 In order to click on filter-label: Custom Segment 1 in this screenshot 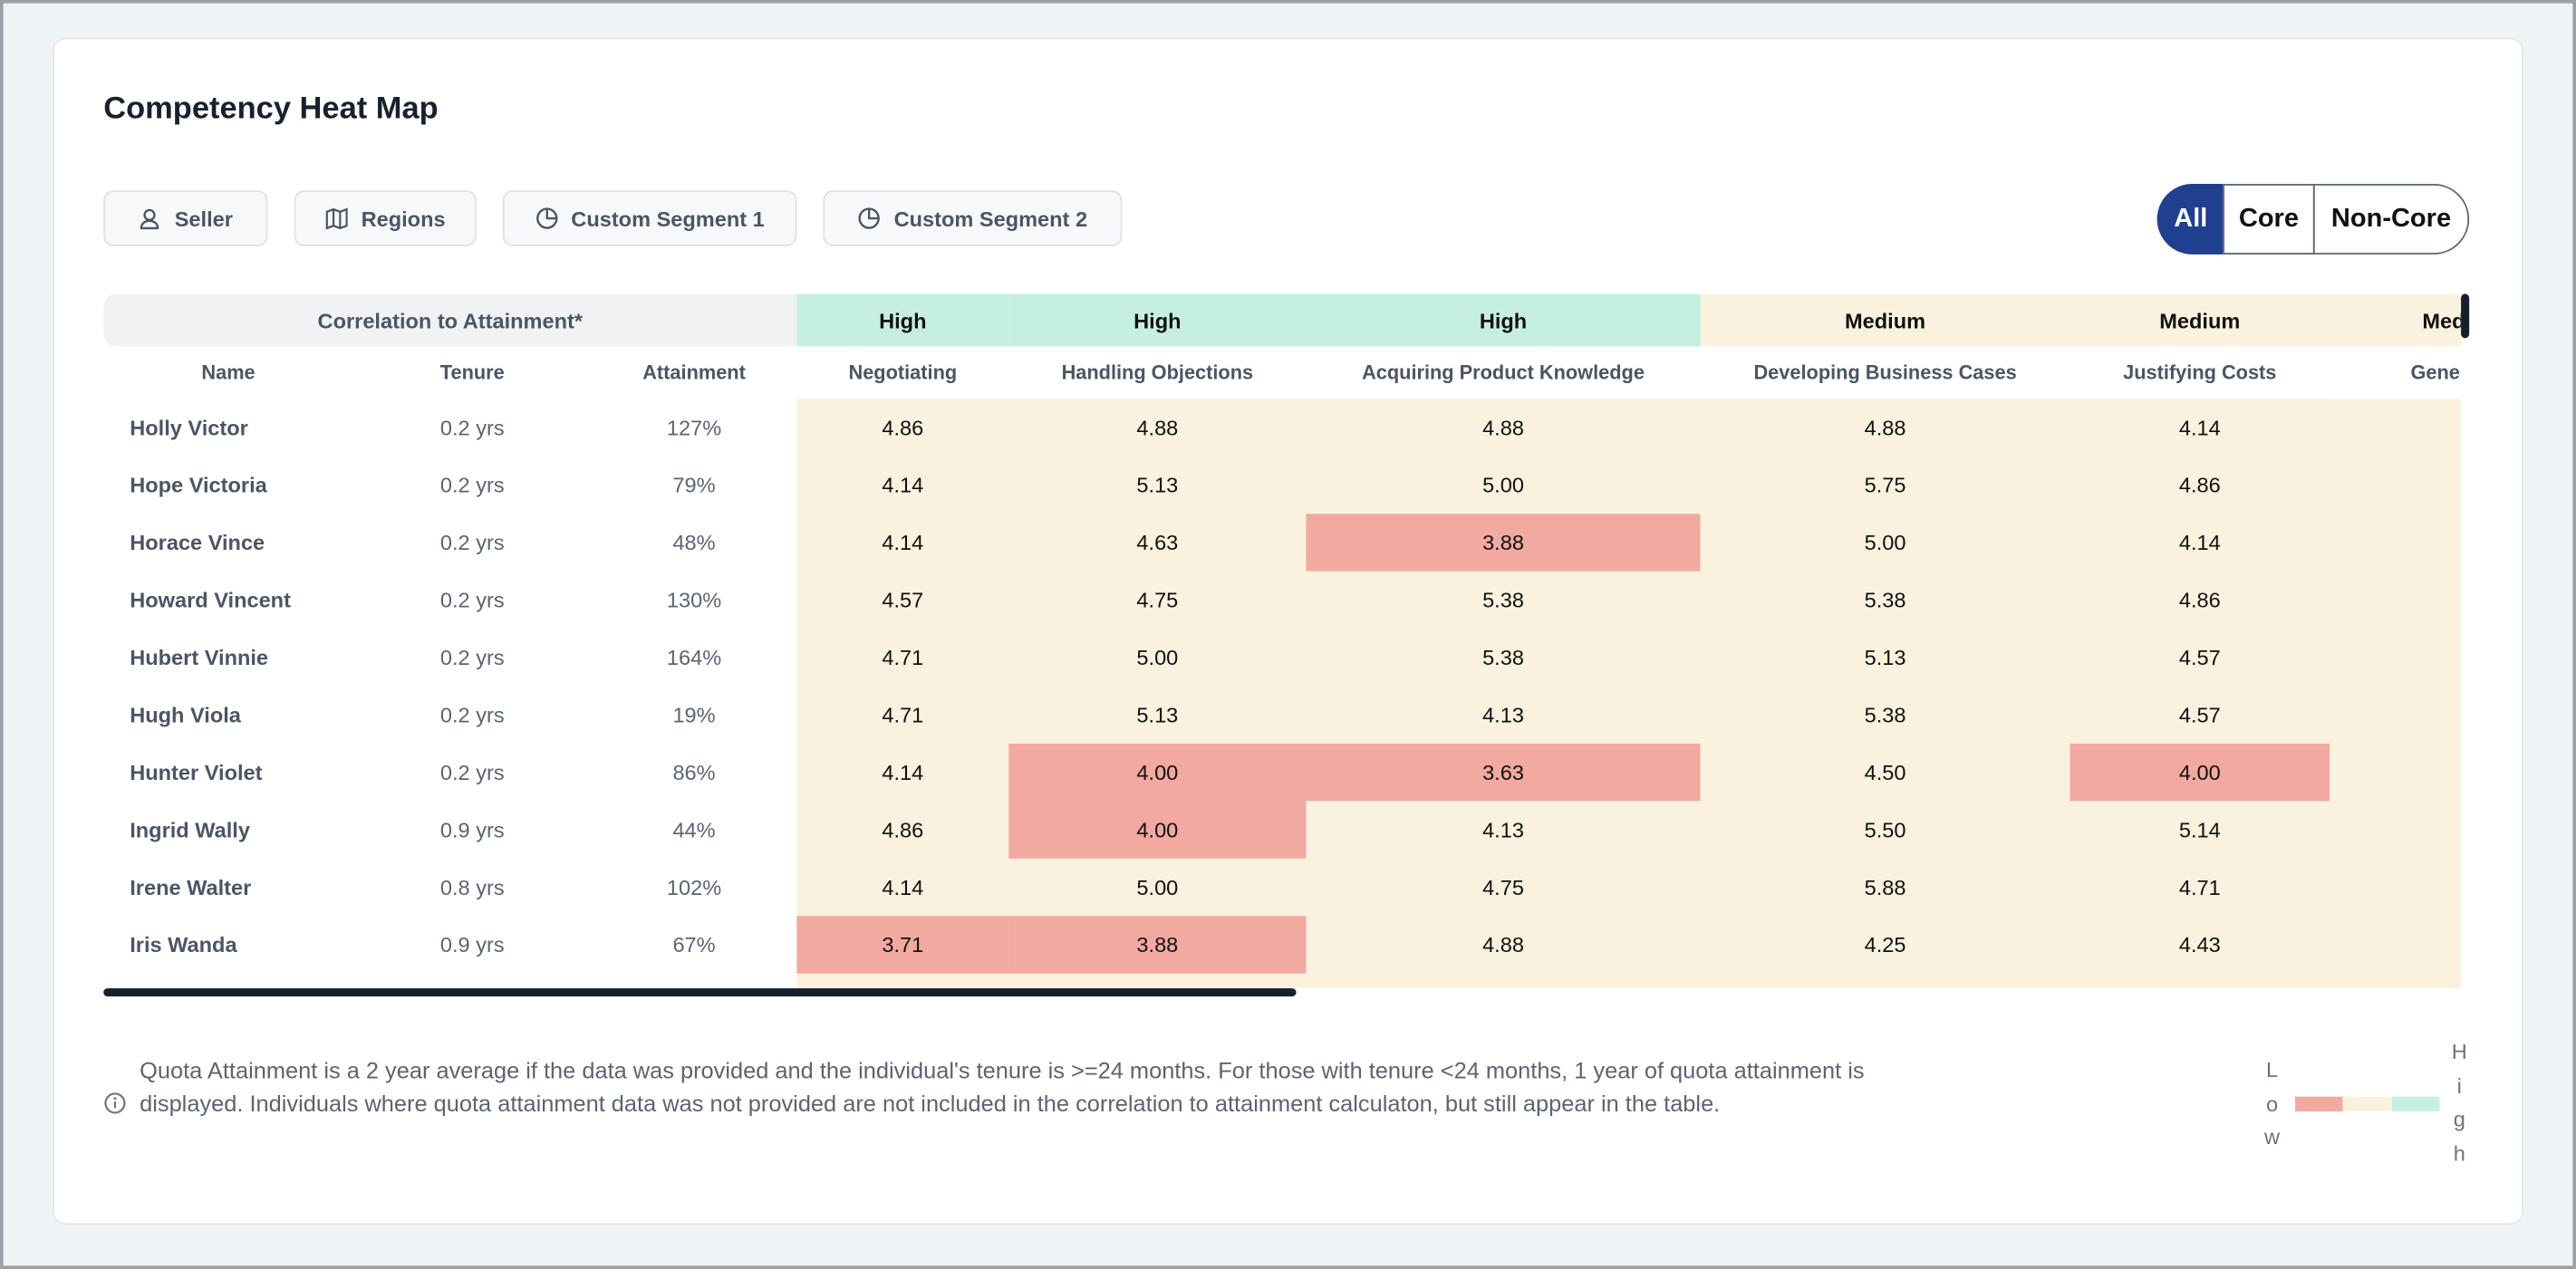, I will do `click(668, 218)`.